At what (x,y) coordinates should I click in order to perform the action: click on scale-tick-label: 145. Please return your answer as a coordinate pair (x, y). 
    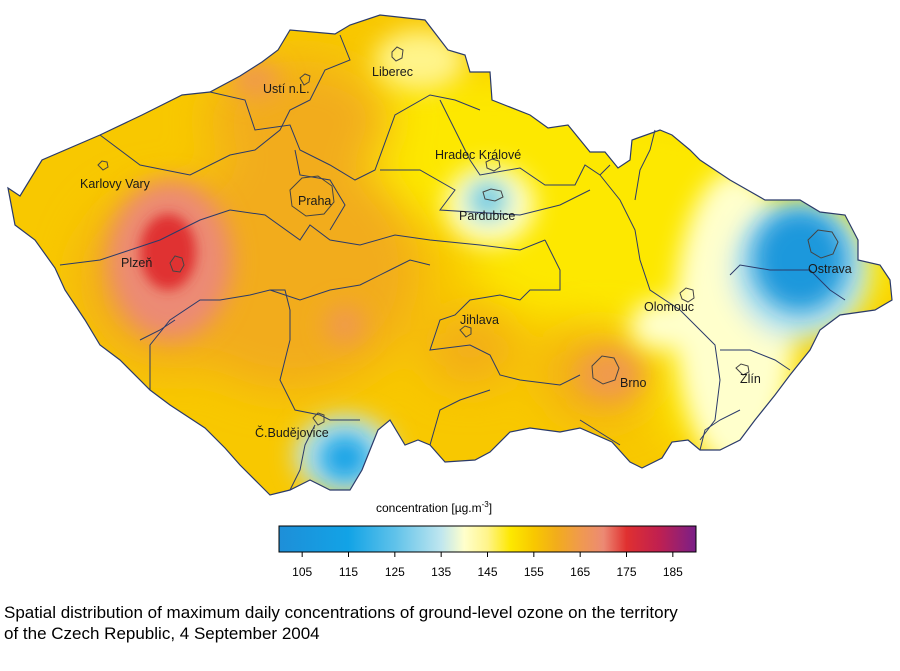
    Looking at the image, I should click on (487, 572).